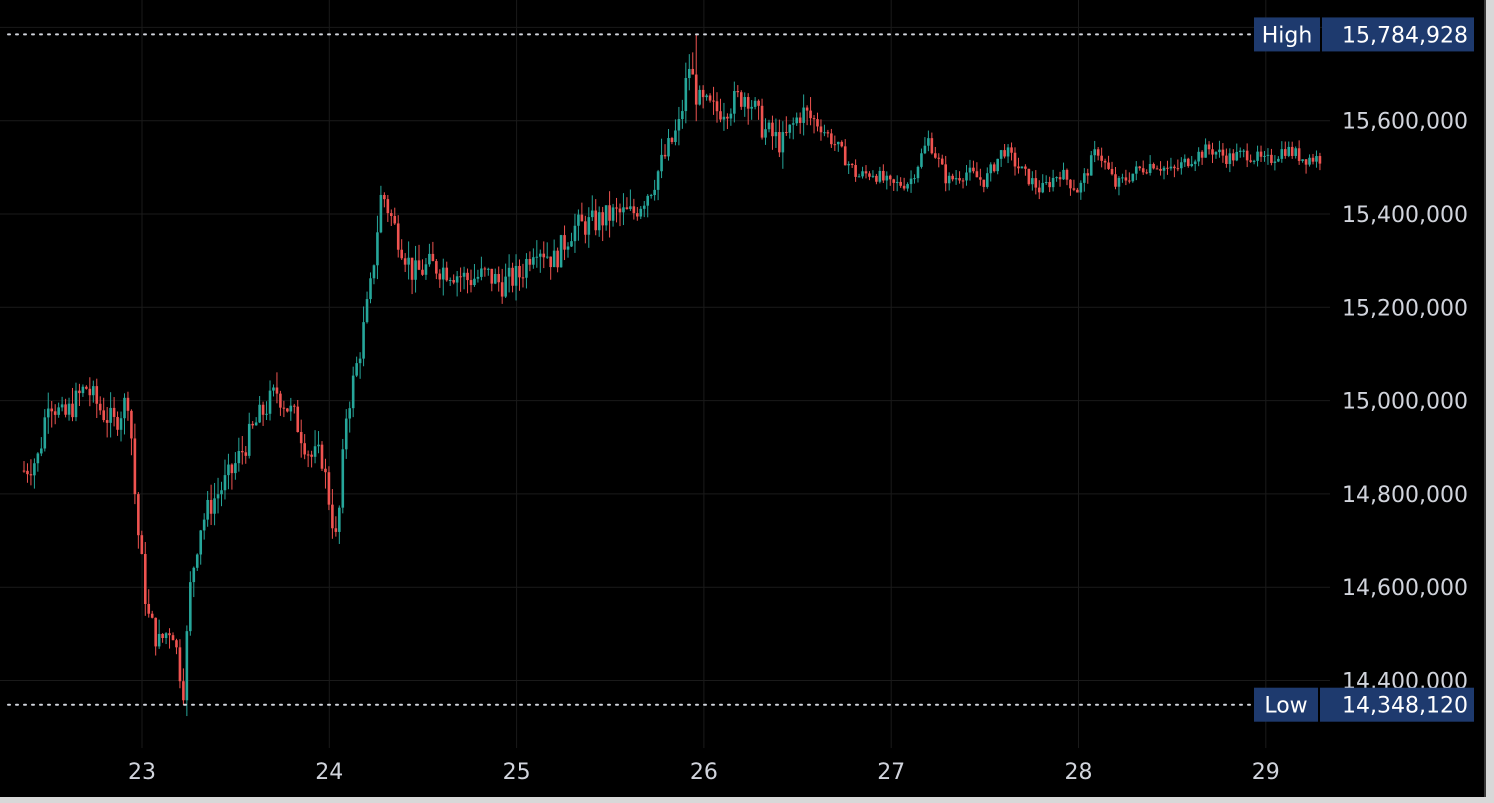 This screenshot has height=803, width=1494. Describe the element at coordinates (1405, 588) in the screenshot. I see `y-tick-label: 14,600,000` at that location.